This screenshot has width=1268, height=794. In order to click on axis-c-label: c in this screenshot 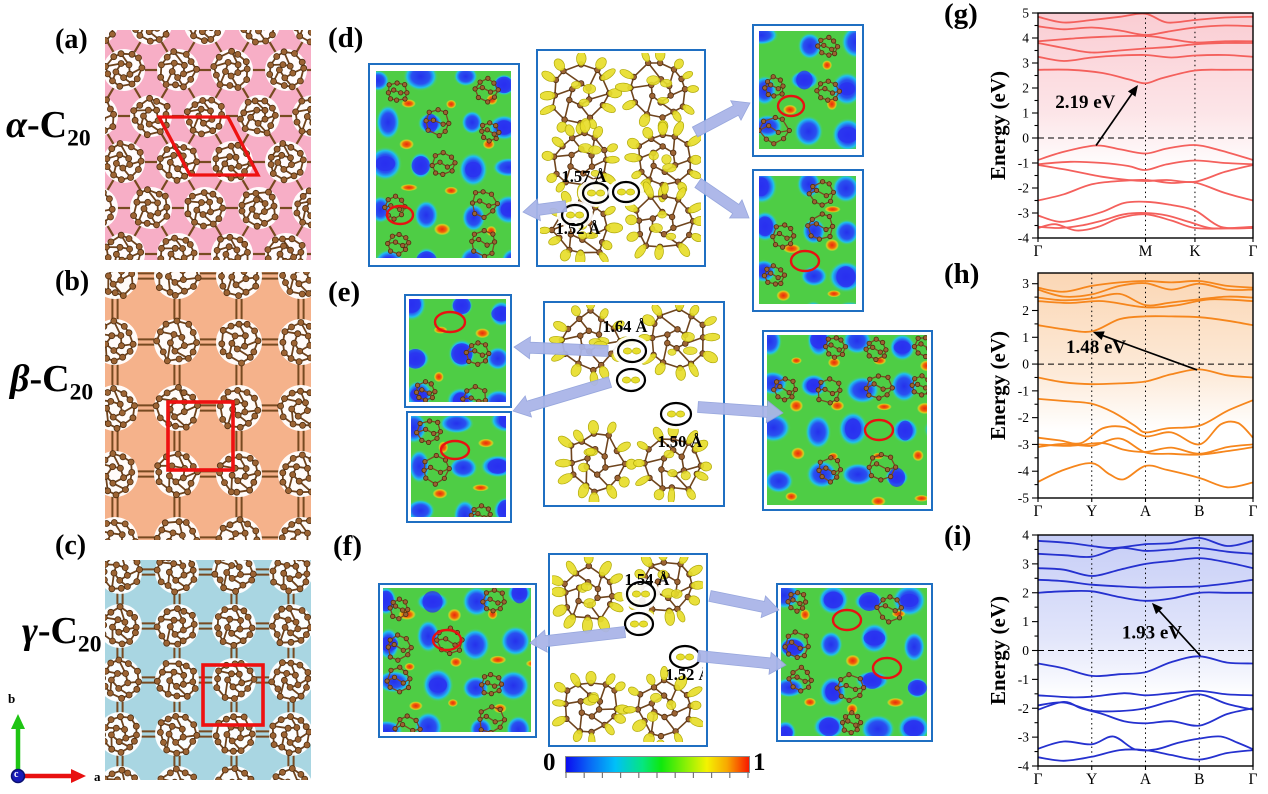, I will do `click(16, 774)`.